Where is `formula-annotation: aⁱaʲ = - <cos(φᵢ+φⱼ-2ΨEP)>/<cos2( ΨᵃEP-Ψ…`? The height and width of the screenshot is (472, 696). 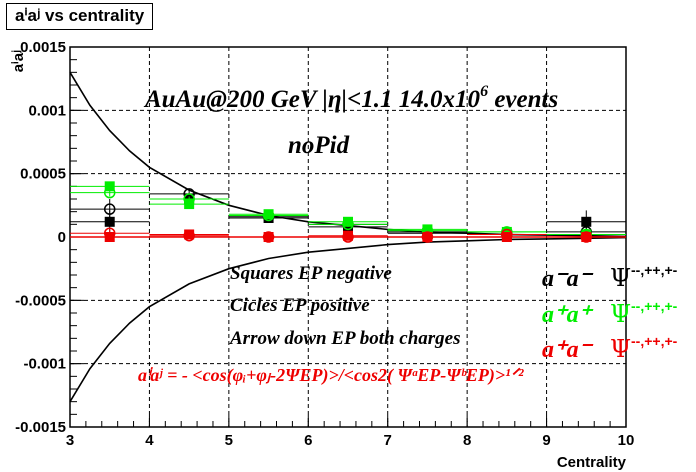 formula-annotation: aⁱaʲ = - <cos(φᵢ+φⱼ-2ΨEP)>/<cos2( ΨᵃEP-Ψ… is located at coordinates (331, 375).